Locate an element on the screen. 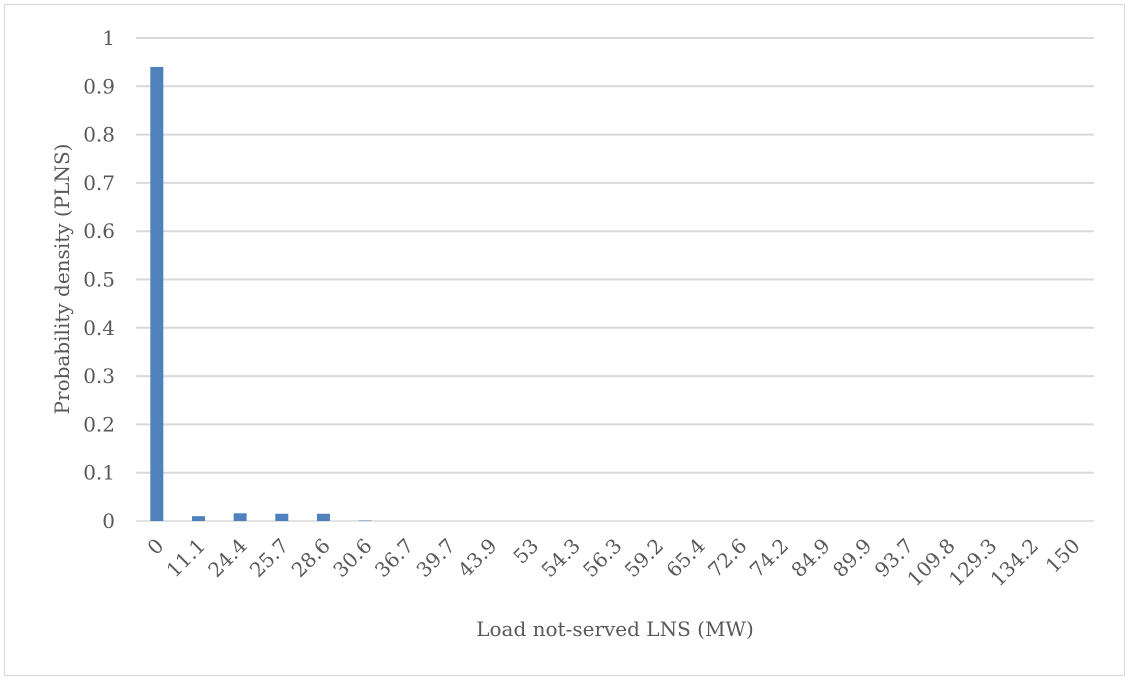 This screenshot has height=682, width=1131. x-tick-label: 84.9 is located at coordinates (810, 558).